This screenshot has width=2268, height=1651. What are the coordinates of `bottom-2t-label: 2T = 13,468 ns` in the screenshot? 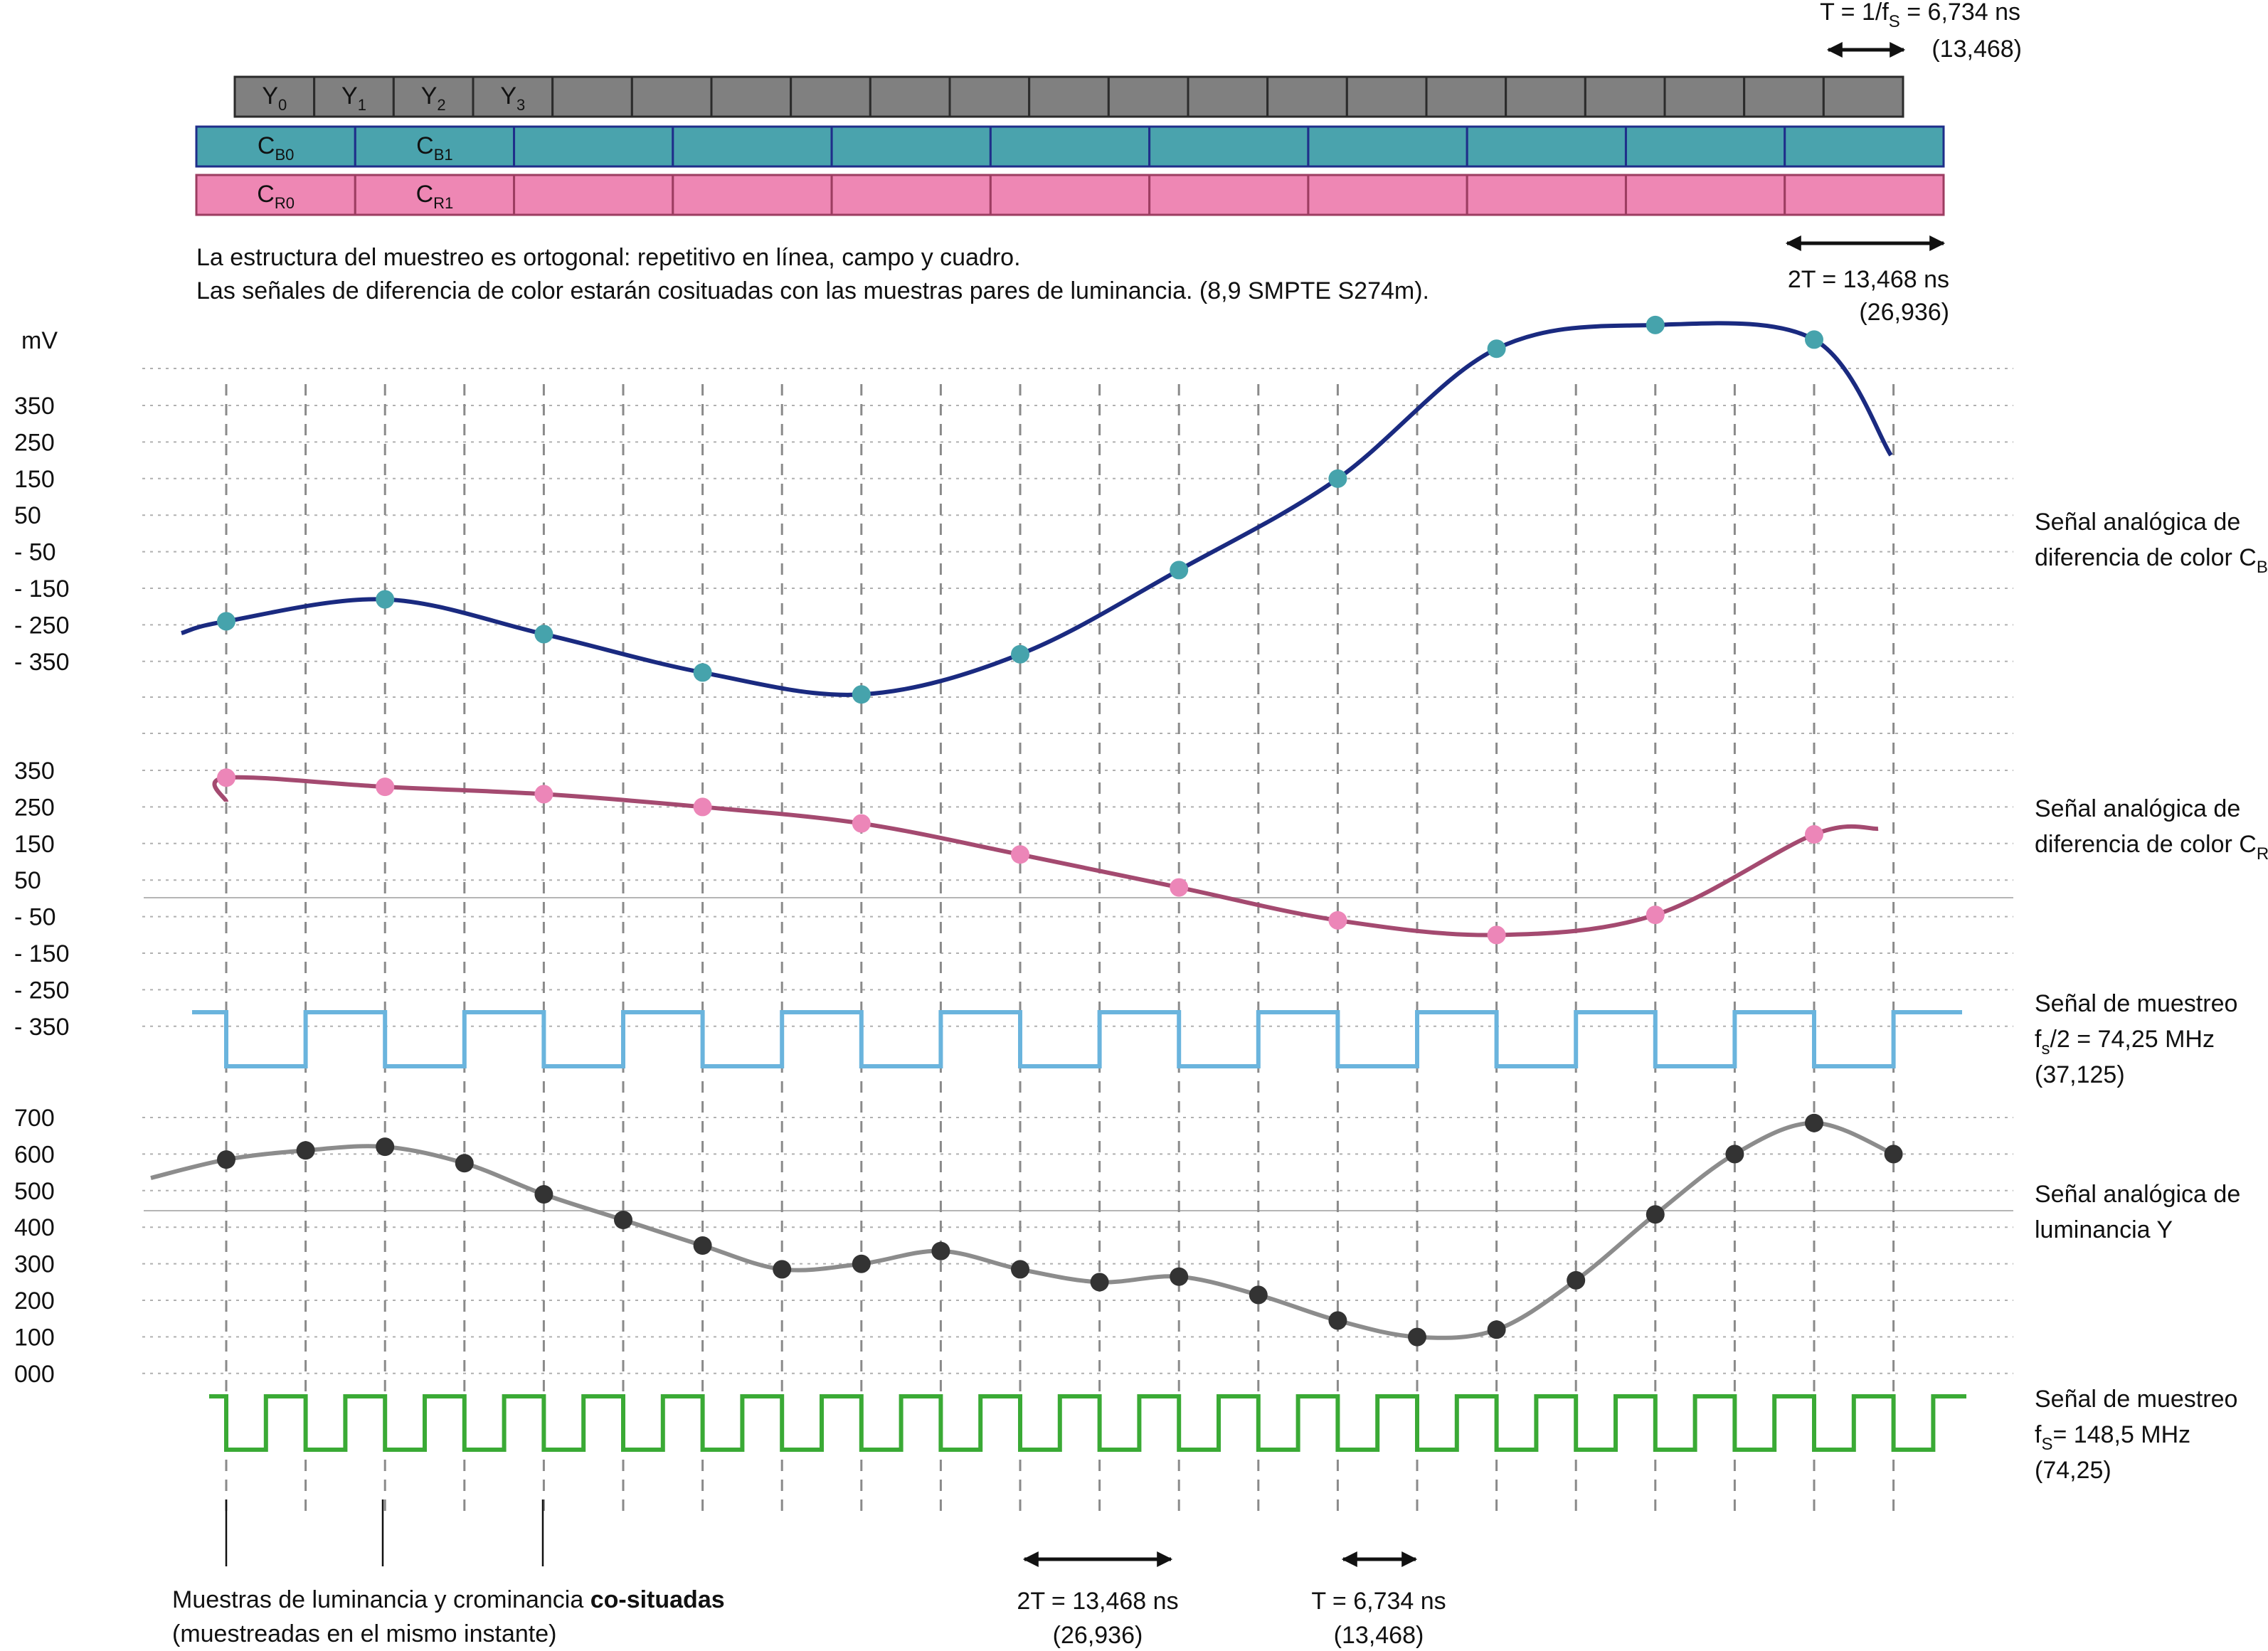 It's located at (1097, 1601).